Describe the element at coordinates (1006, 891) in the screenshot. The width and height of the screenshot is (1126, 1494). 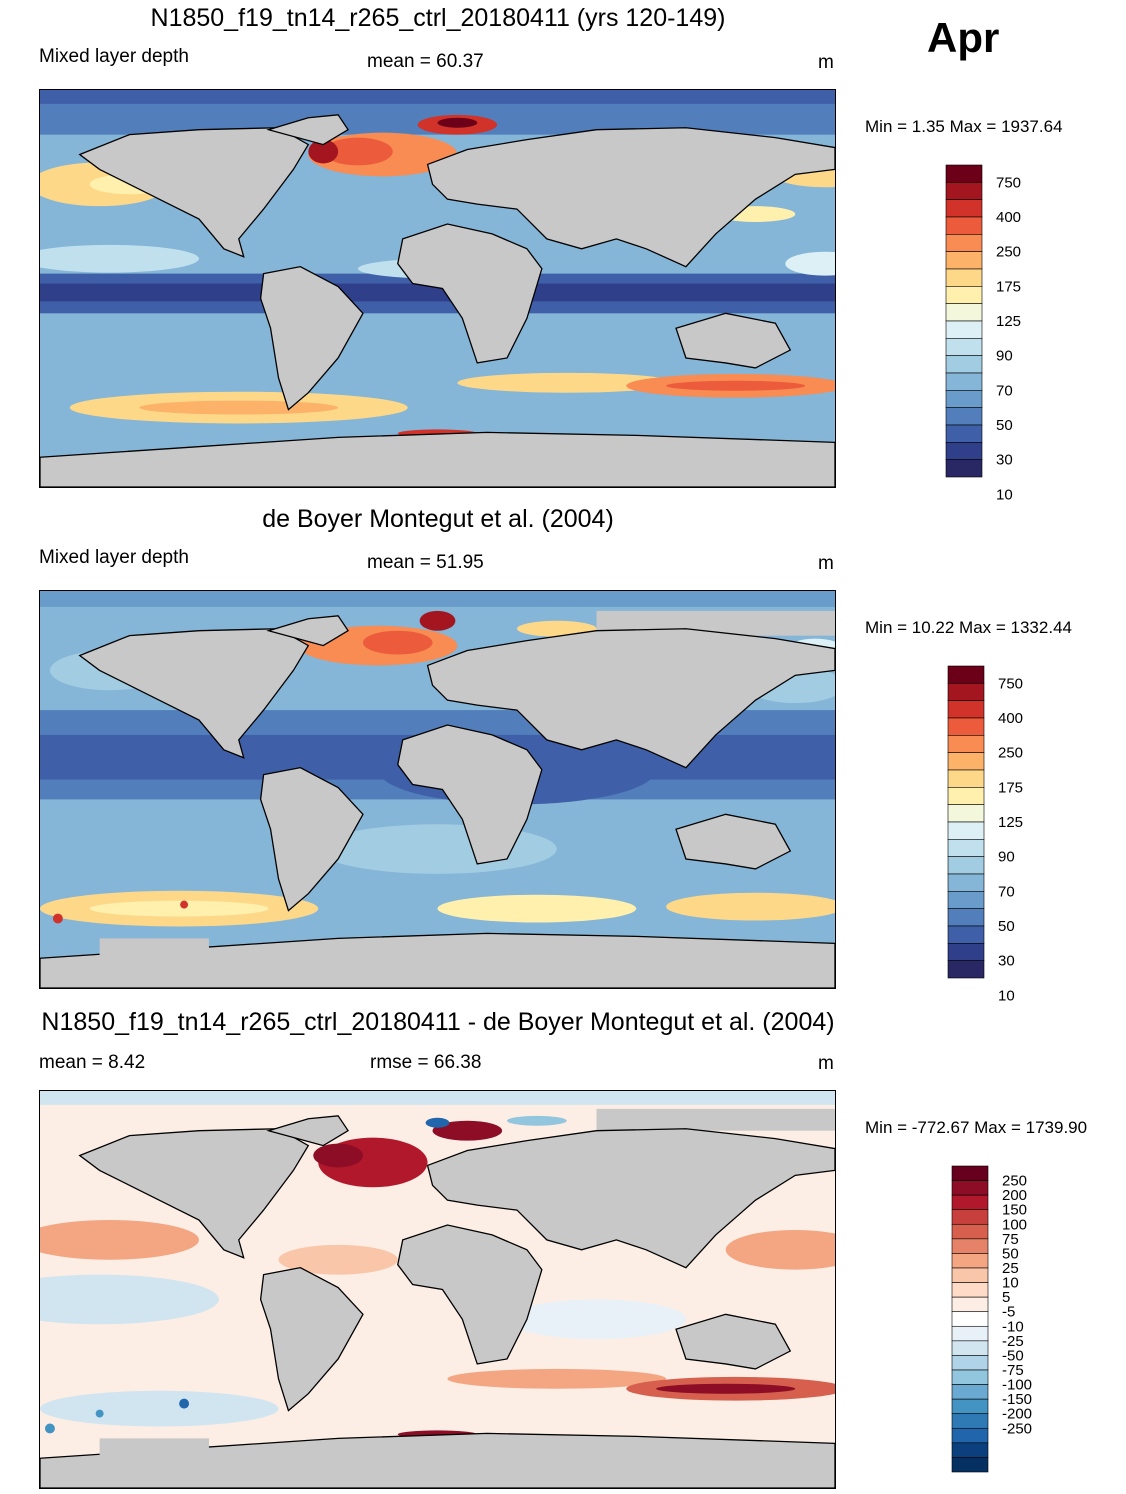
I see `colorbar-2-tick-label: 70` at that location.